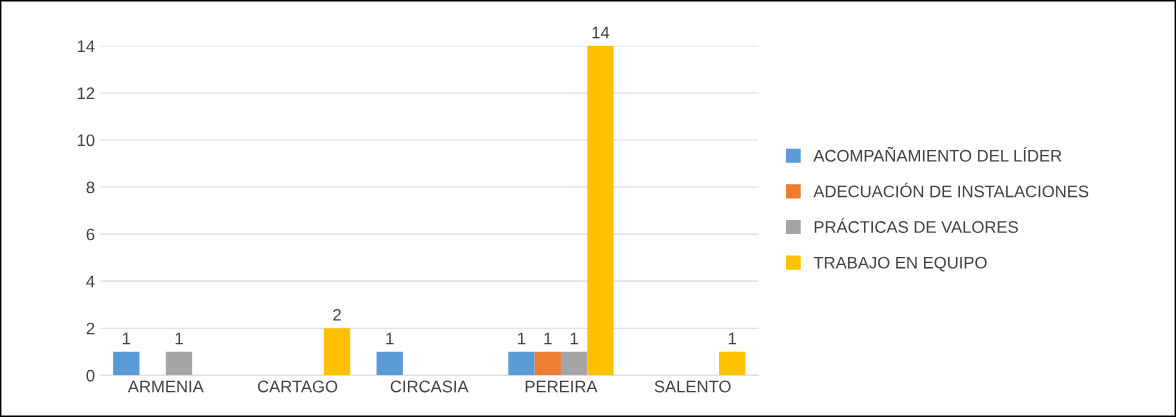  Describe the element at coordinates (90, 187) in the screenshot. I see `y-tick-label: 8` at that location.